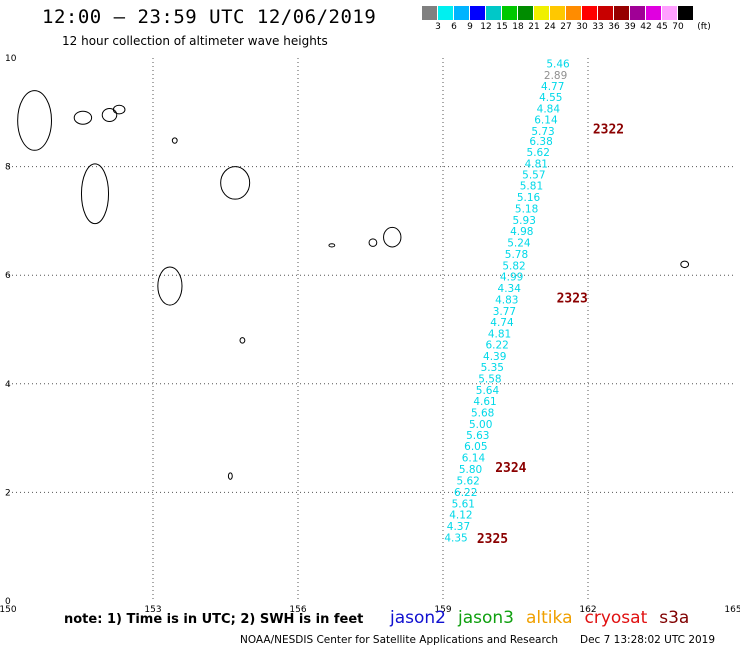 Image resolution: width=740 pixels, height=650 pixels. I want to click on x-tick-label: 165, so click(732, 610).